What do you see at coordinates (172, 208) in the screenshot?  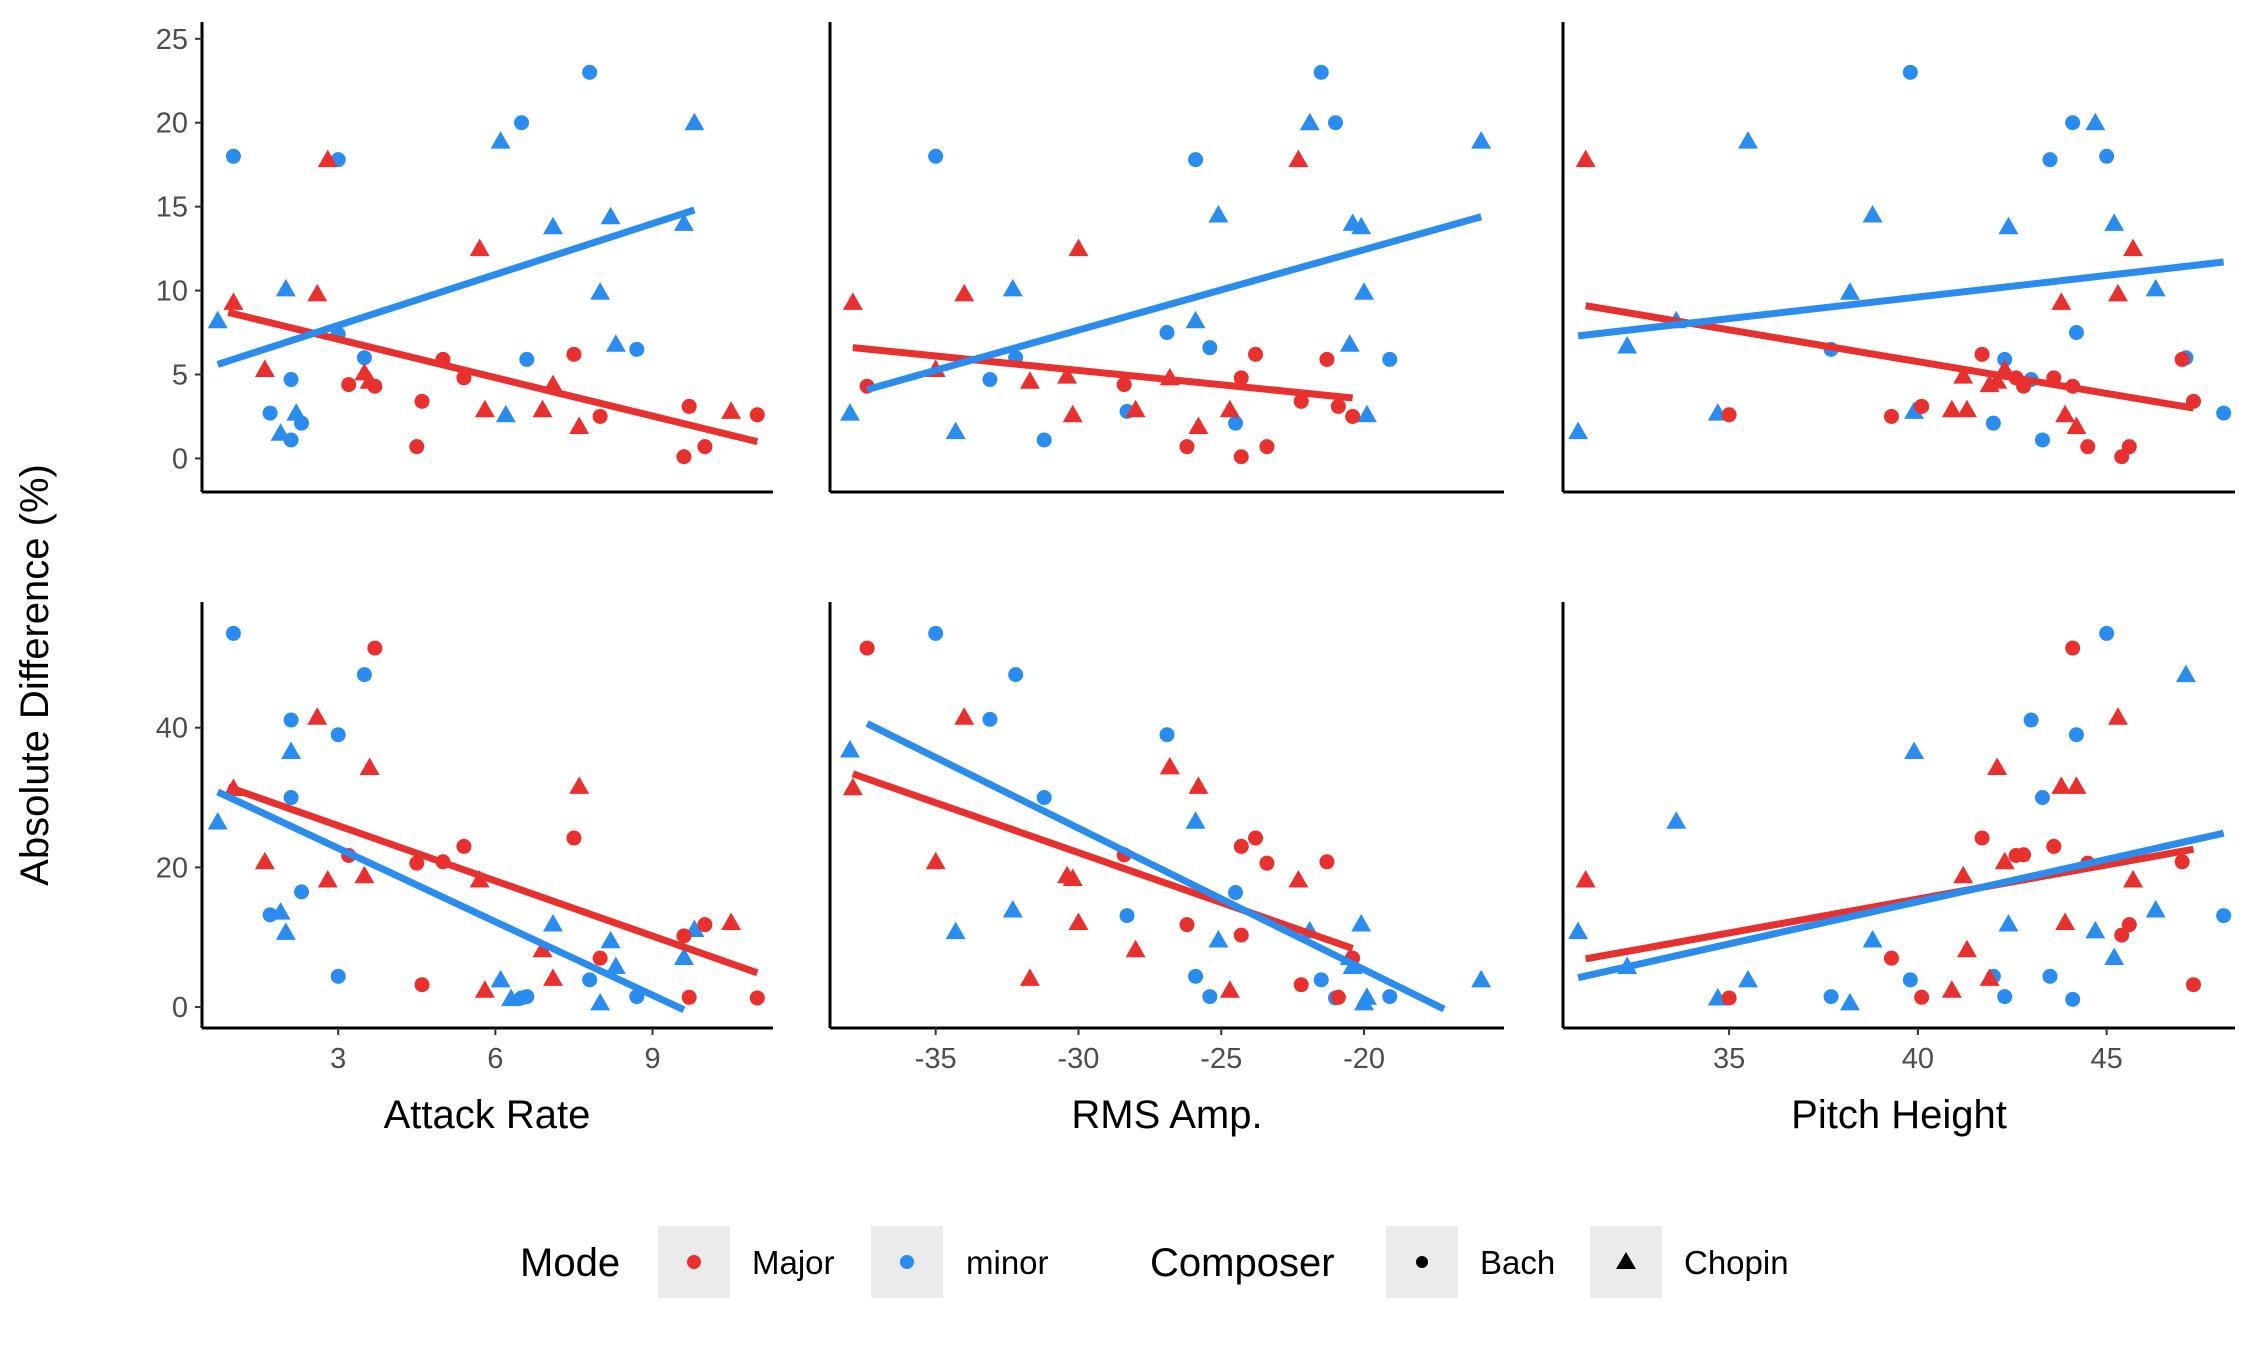 I see `panel-1-1-y-tick-label-15: 15` at bounding box center [172, 208].